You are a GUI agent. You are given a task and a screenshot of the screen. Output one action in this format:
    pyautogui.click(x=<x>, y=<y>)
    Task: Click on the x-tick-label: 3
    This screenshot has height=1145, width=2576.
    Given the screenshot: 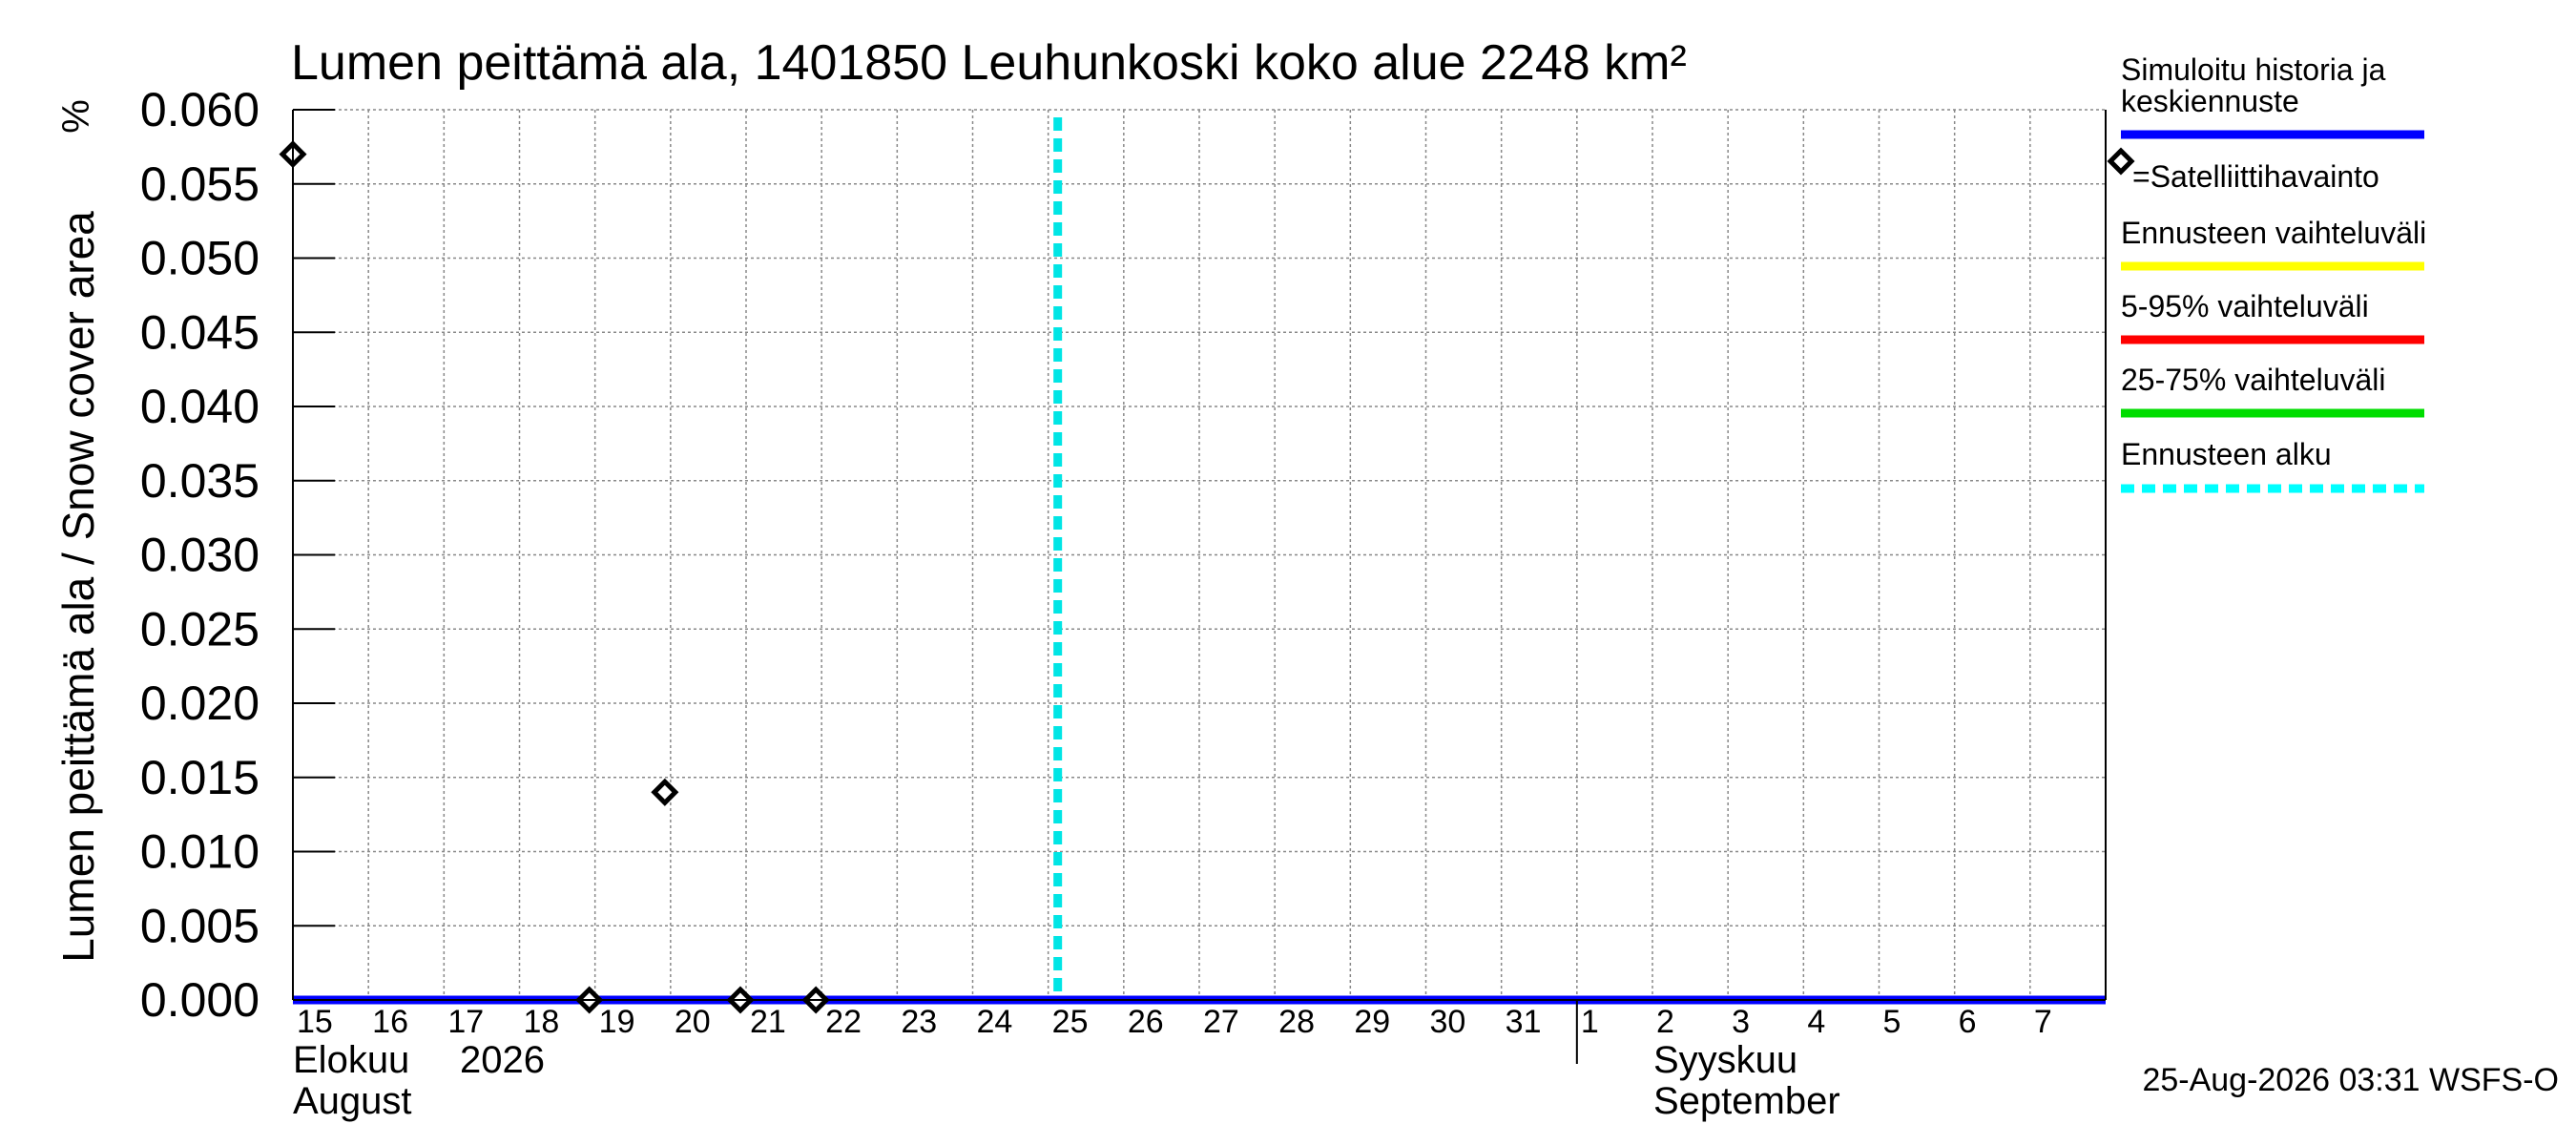 What is the action you would take?
    pyautogui.click(x=1741, y=1022)
    